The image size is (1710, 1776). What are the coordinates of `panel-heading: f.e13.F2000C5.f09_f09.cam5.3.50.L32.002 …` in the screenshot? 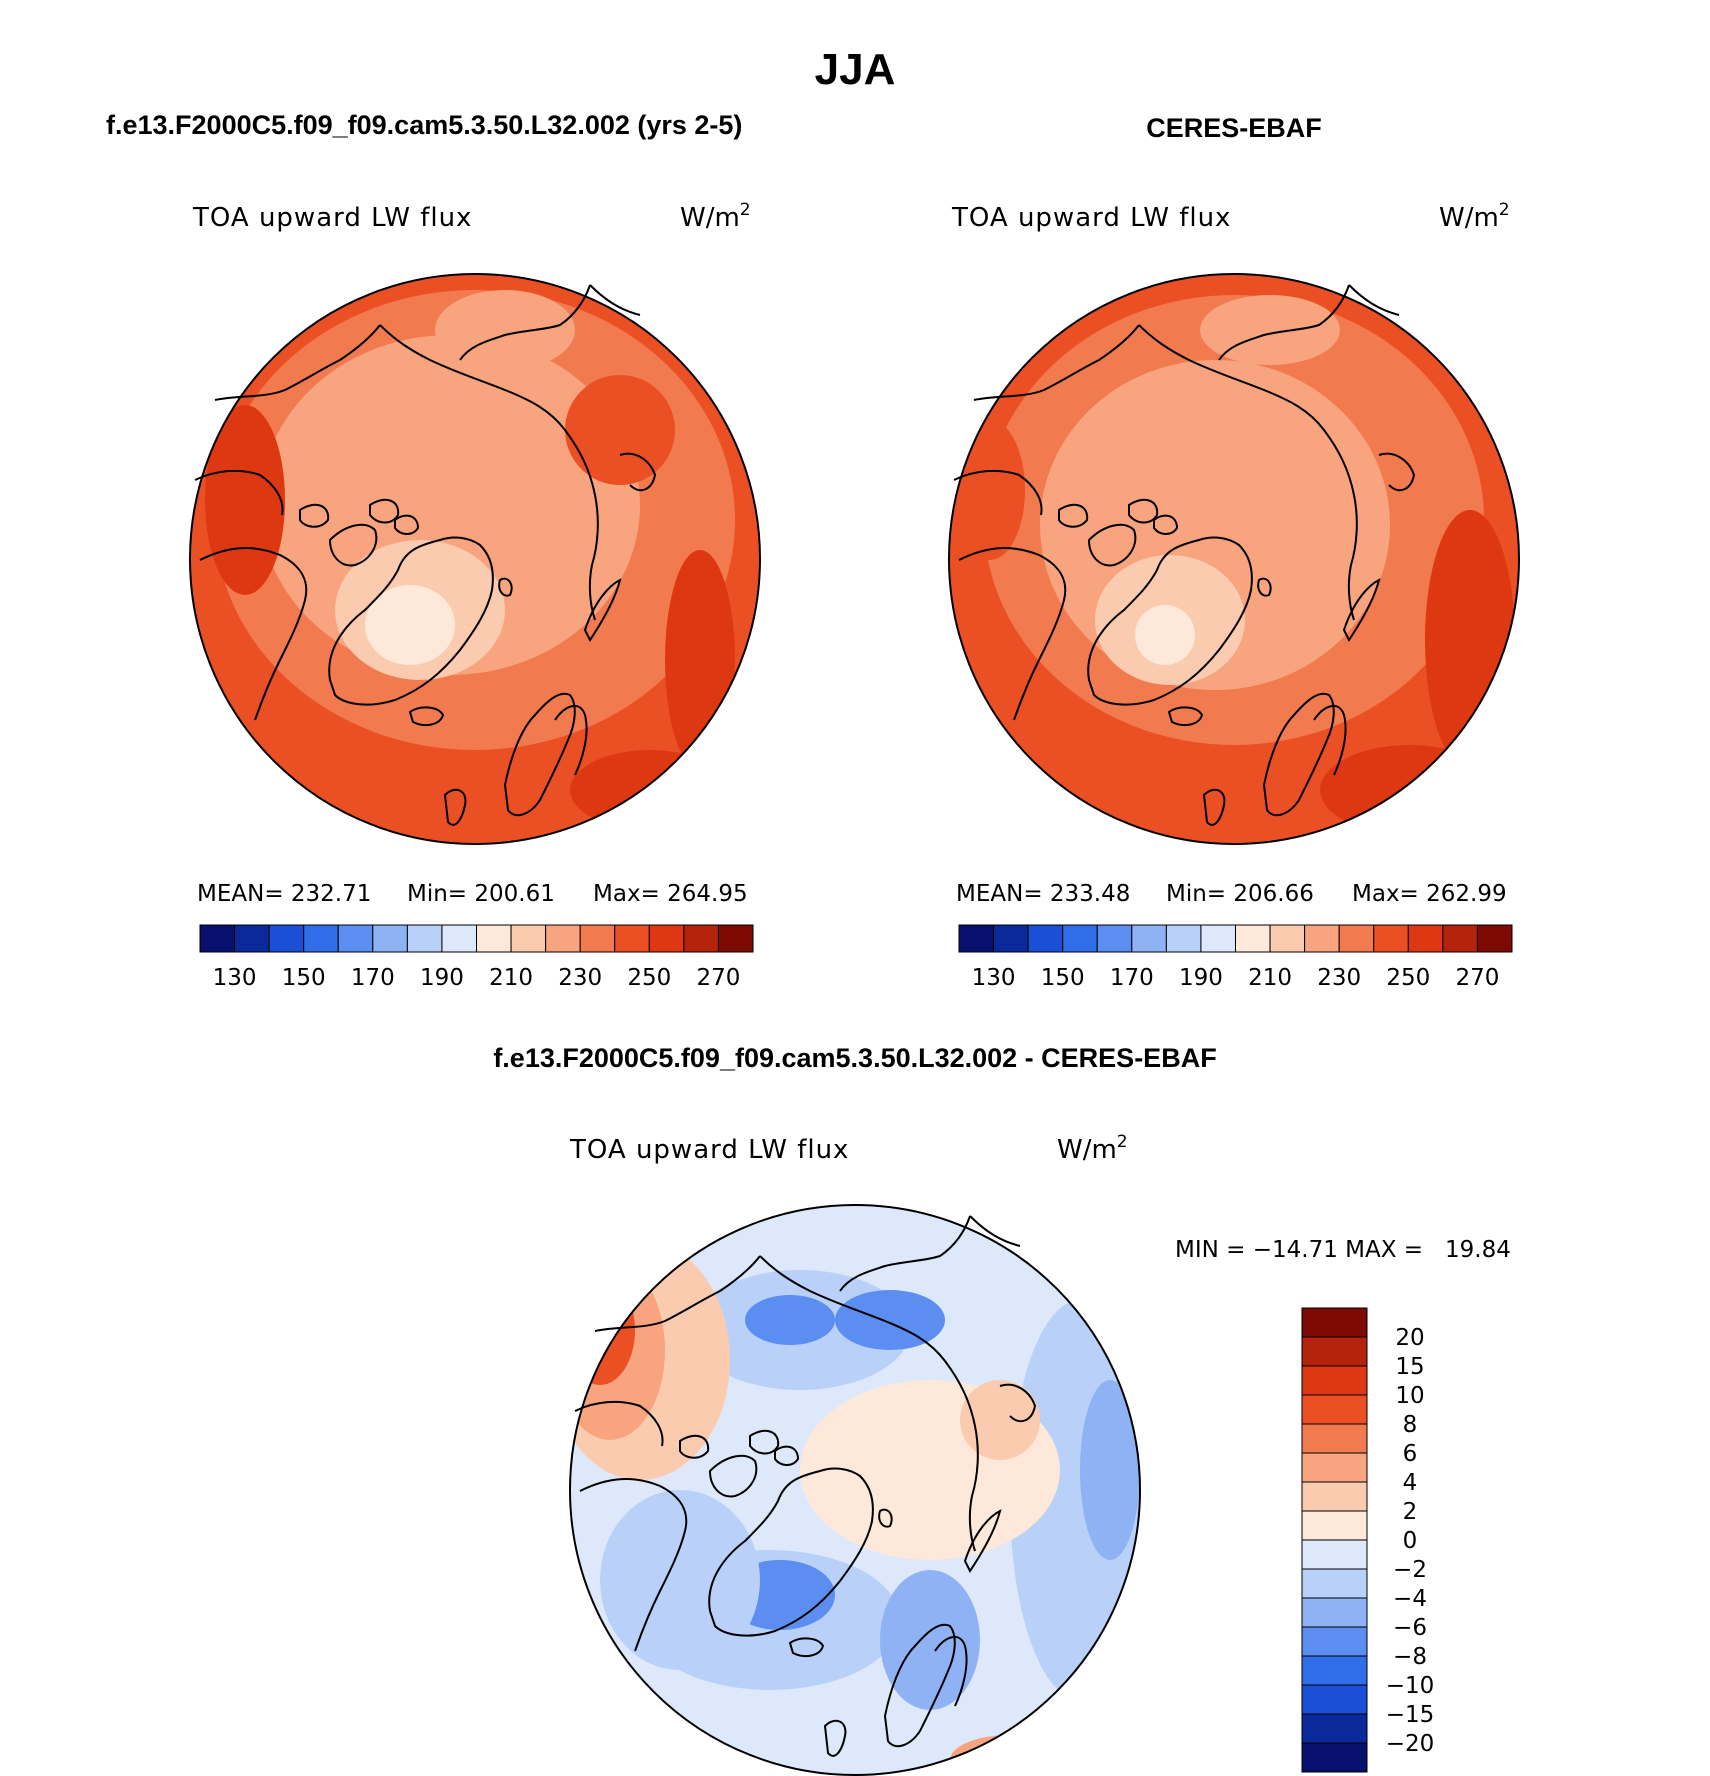 It's located at (424, 125).